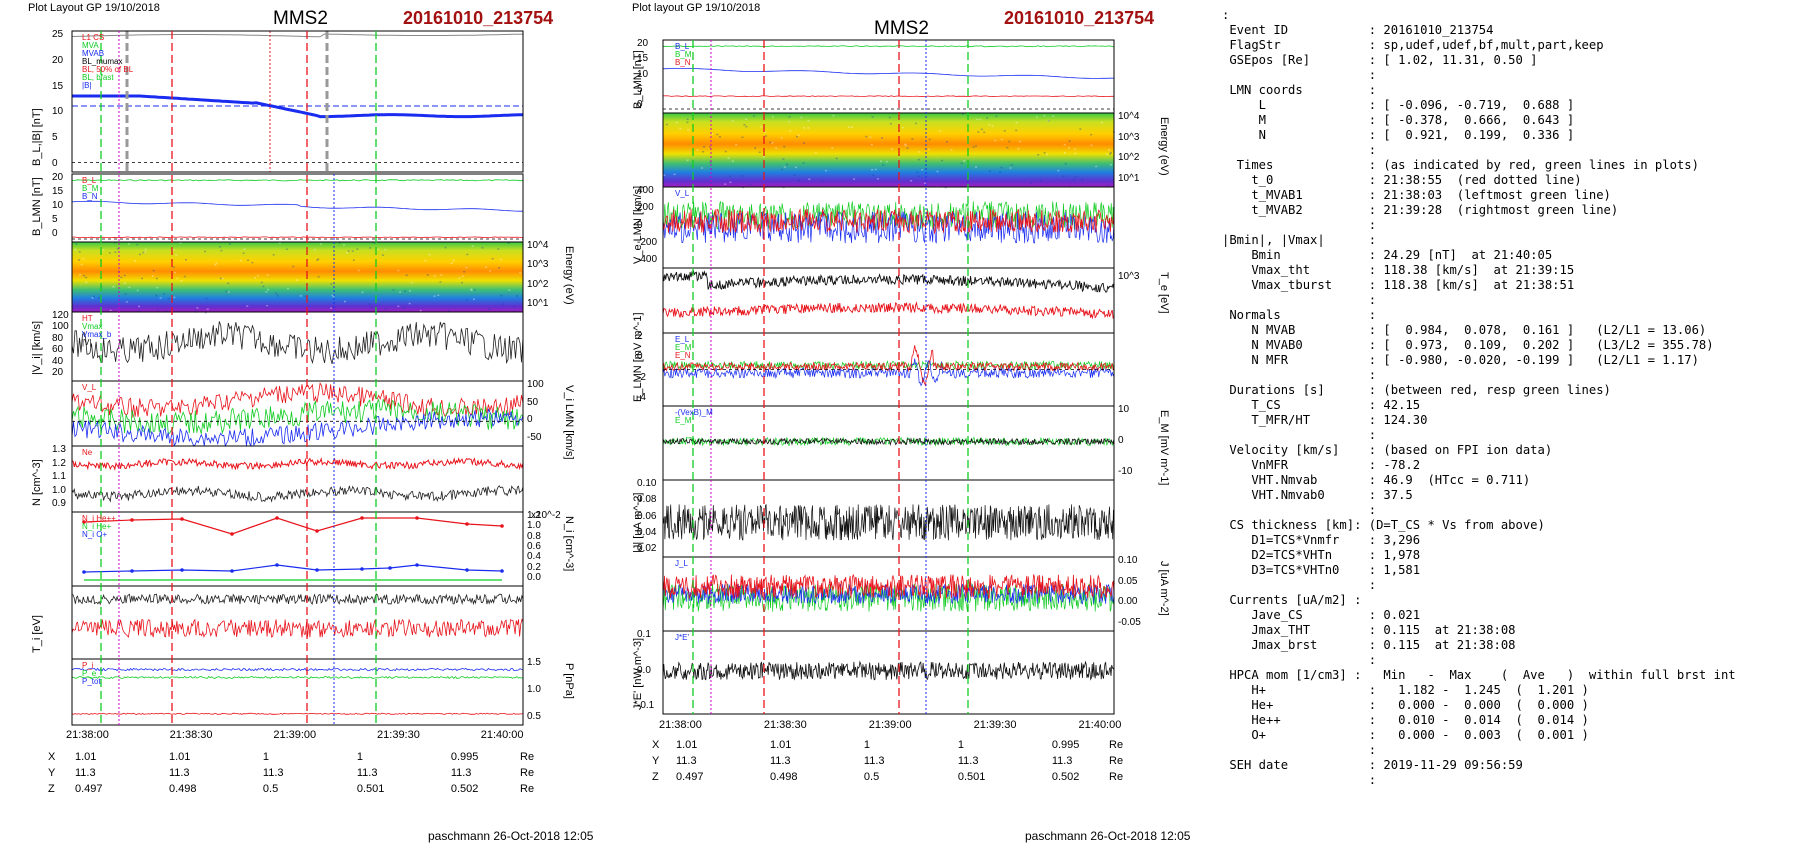  Describe the element at coordinates (656, 745) in the screenshot. I see `position-axis-label: X` at that location.